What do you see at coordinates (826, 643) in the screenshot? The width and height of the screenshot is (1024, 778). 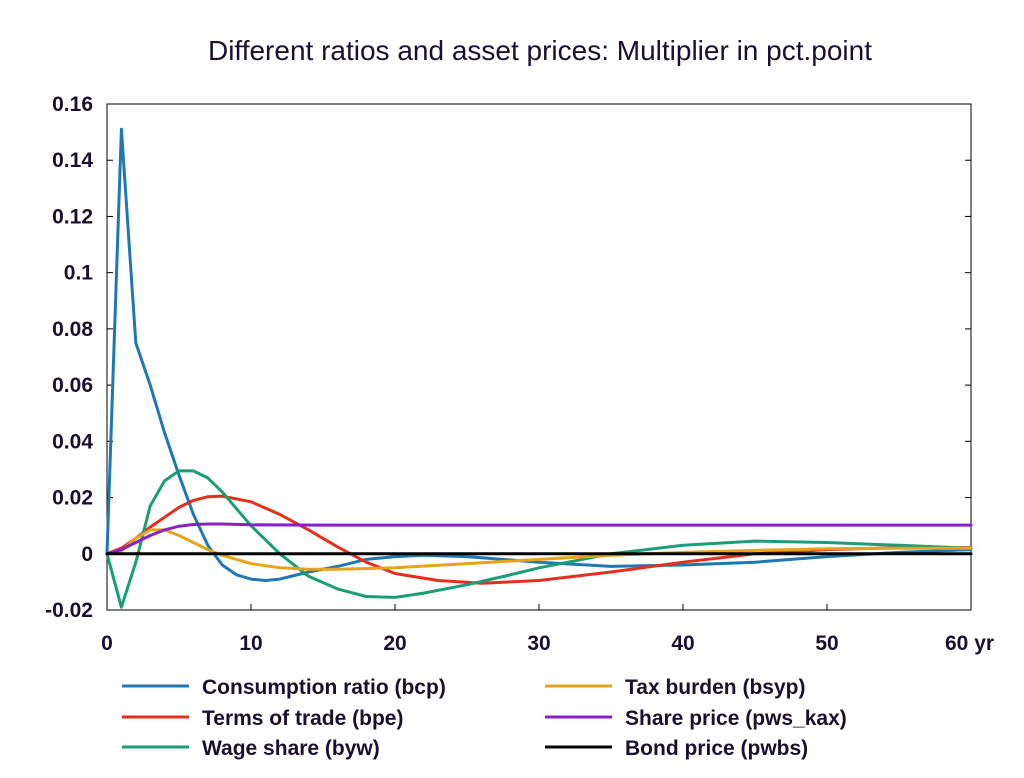 I see `x-tick-label: 50` at bounding box center [826, 643].